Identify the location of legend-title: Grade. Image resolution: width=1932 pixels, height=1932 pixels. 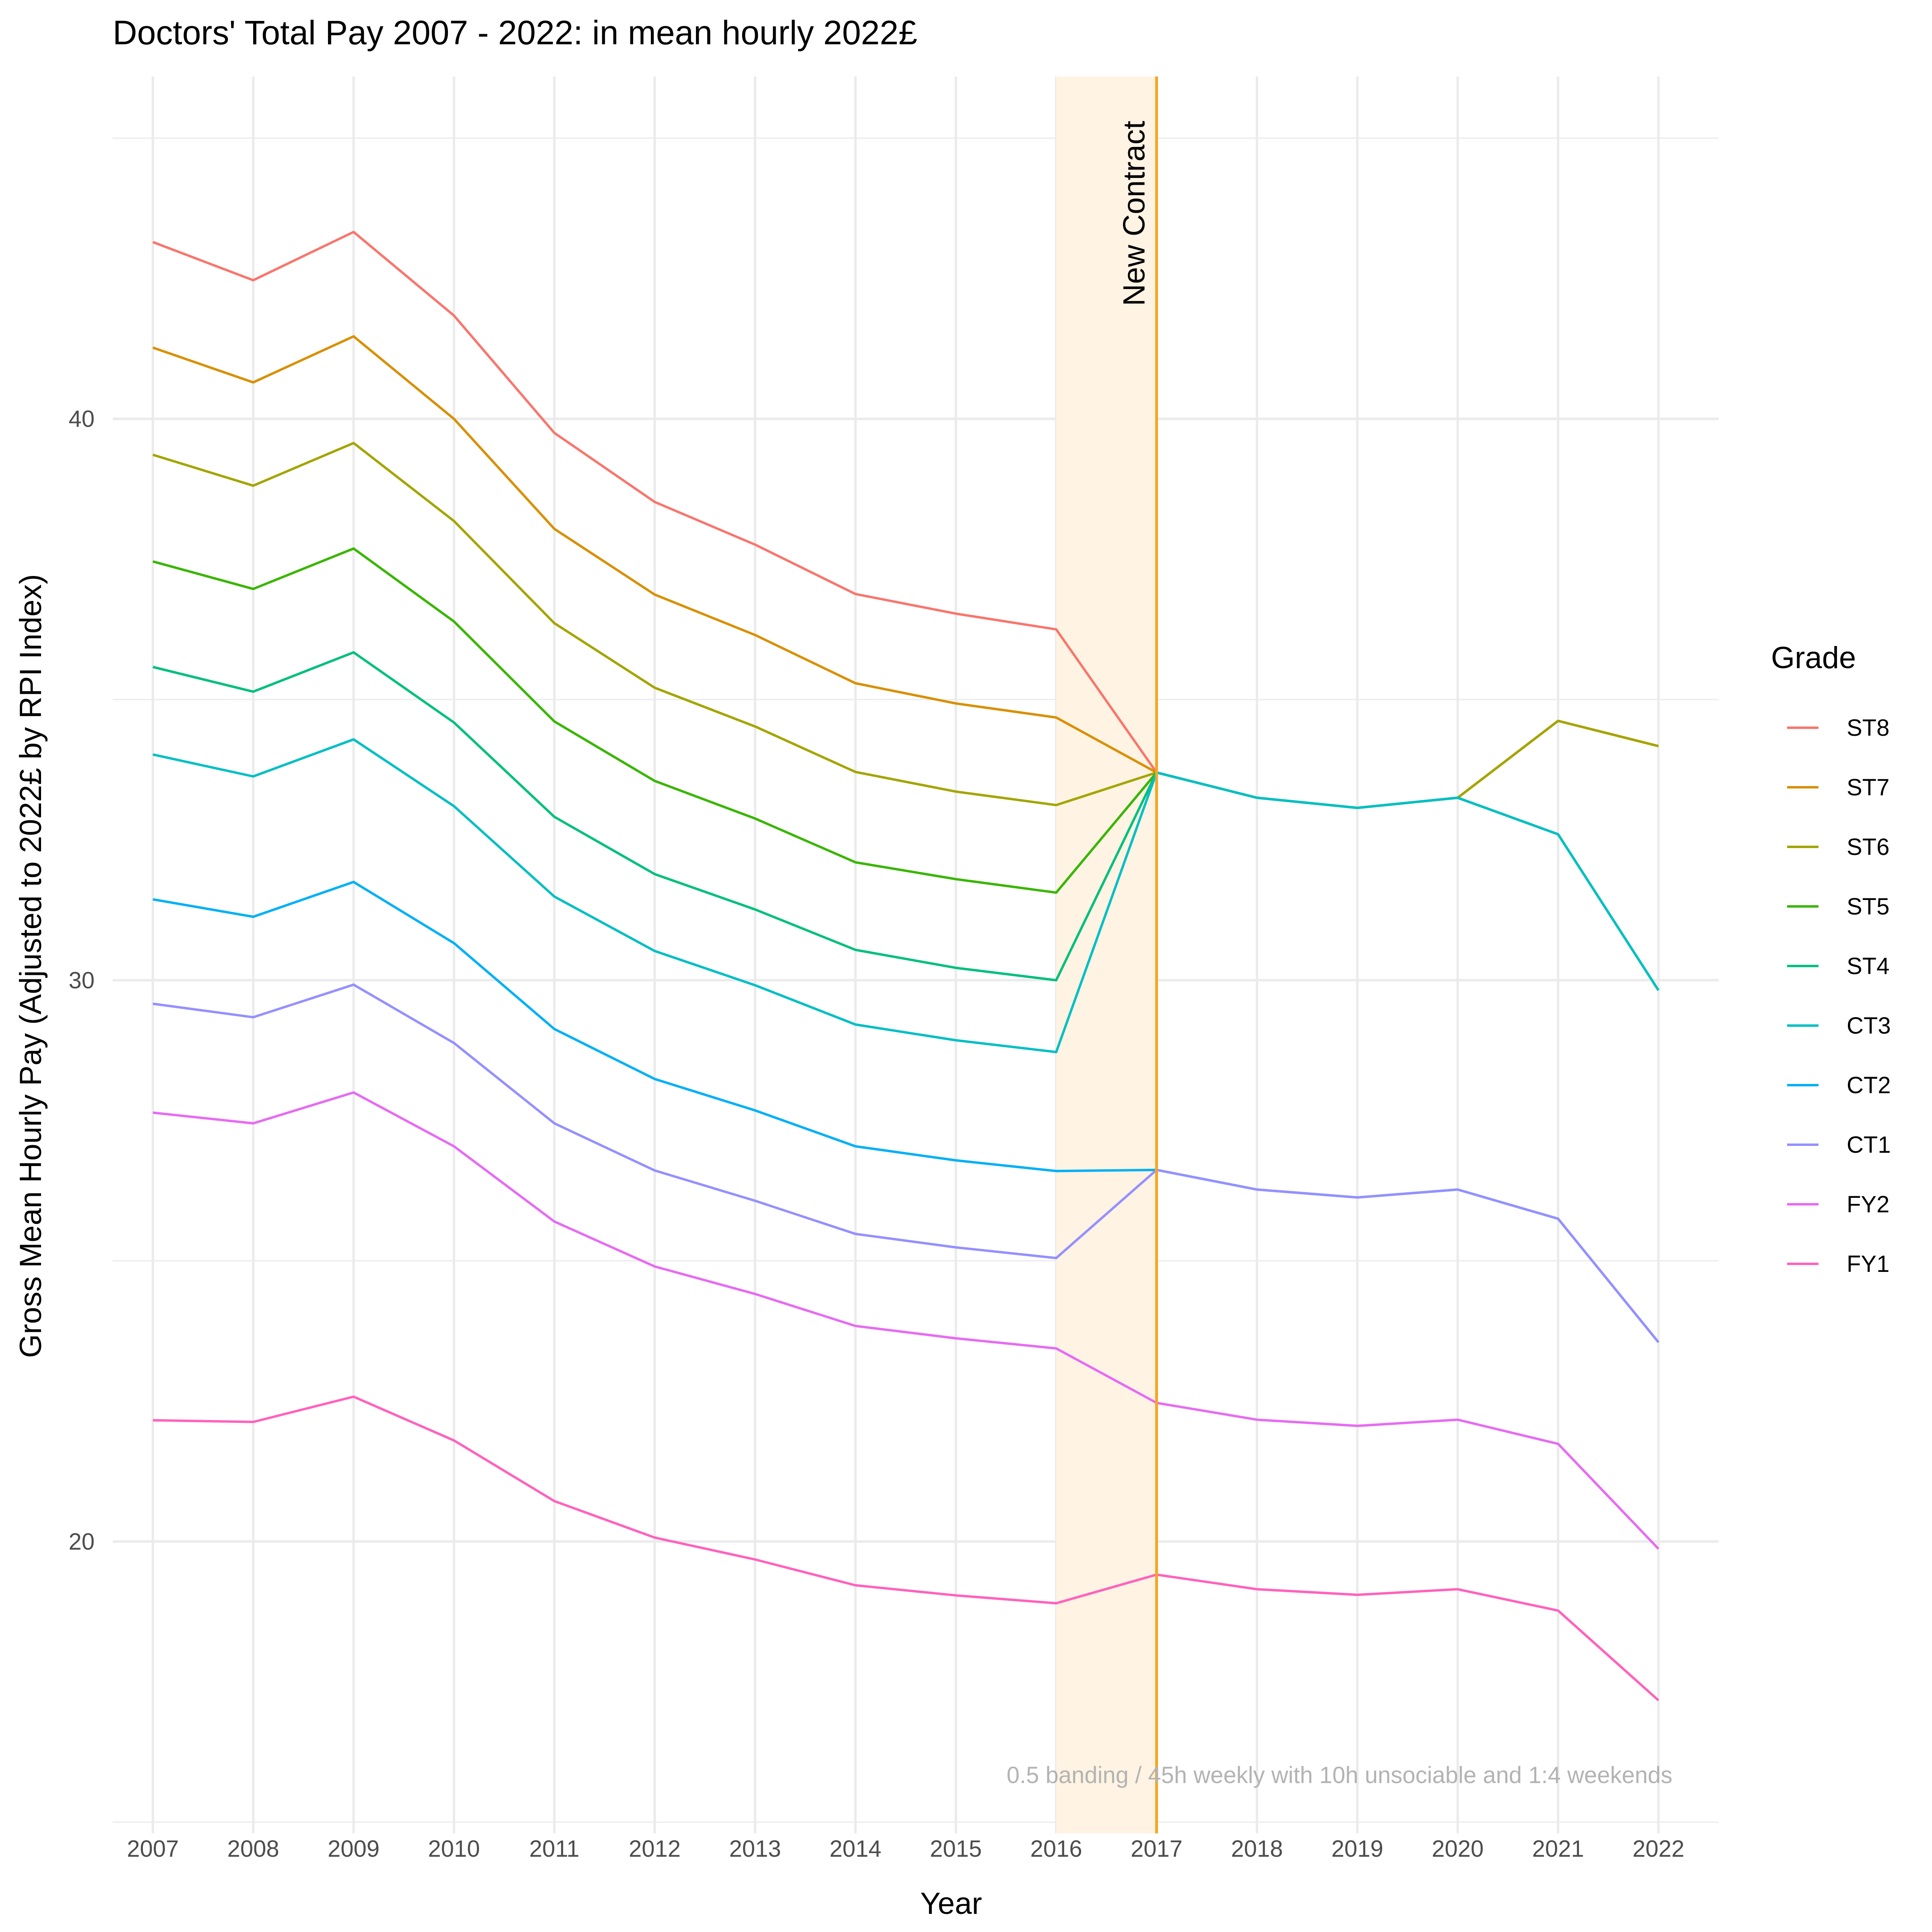
(1813, 658).